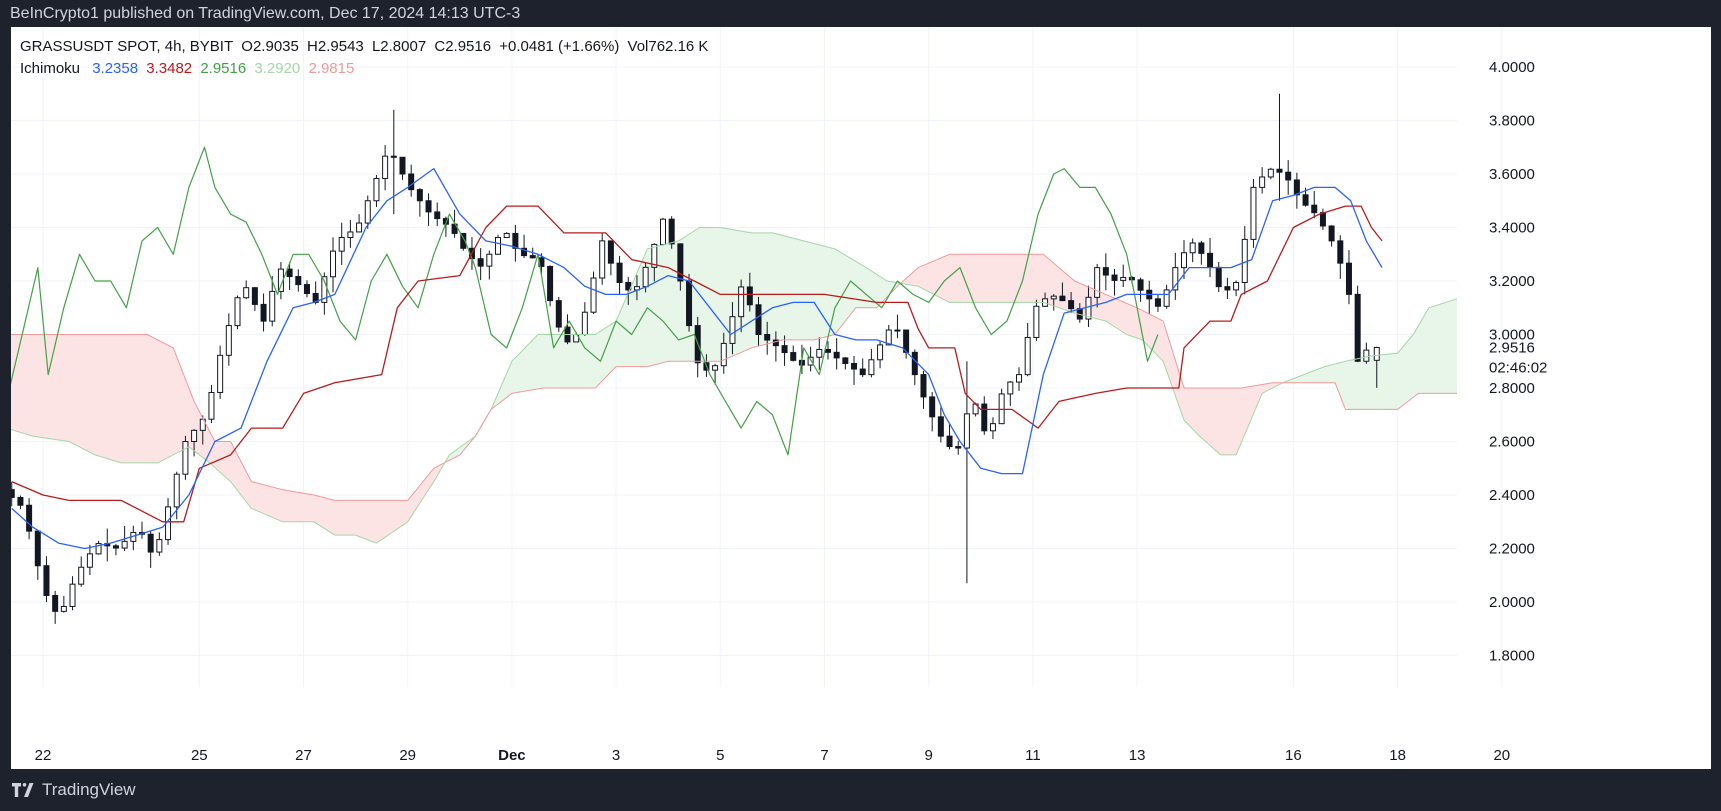  I want to click on lagging-value: 2.9516, so click(223, 68).